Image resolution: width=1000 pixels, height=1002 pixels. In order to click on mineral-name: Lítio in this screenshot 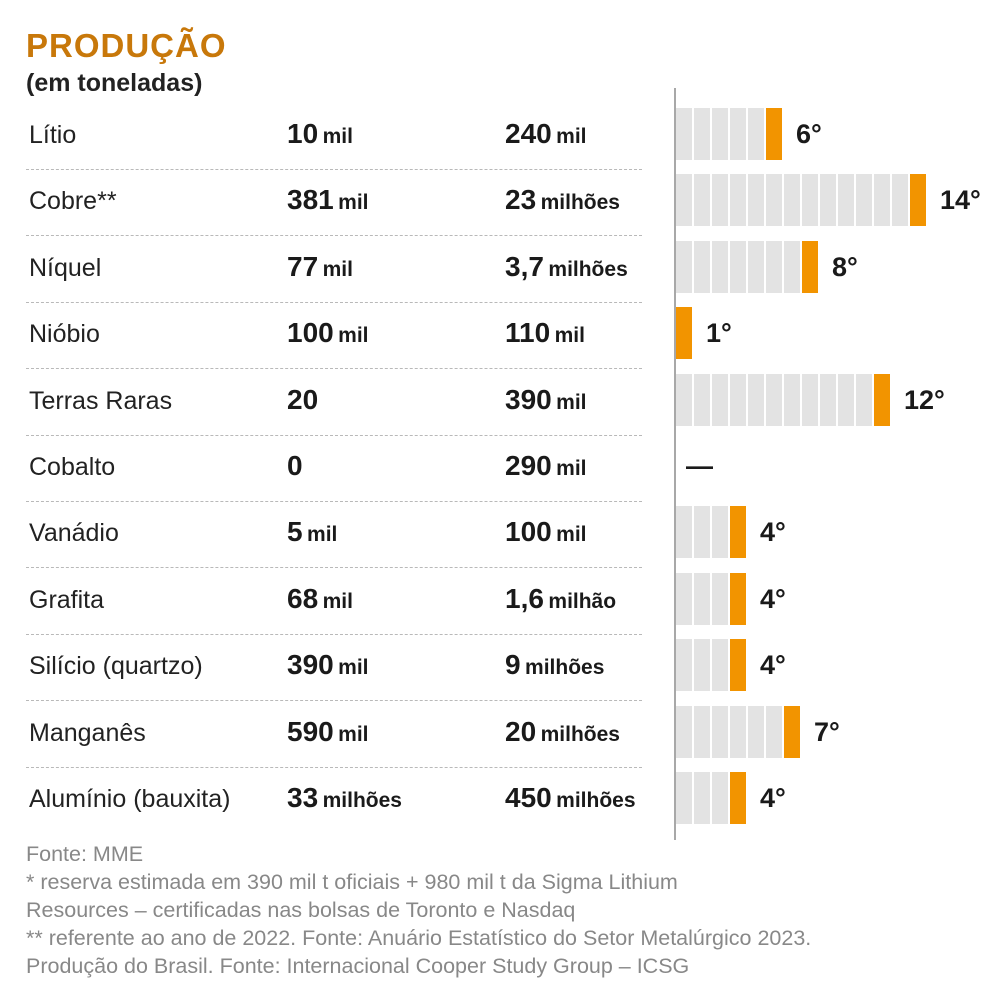, I will do `click(53, 135)`.